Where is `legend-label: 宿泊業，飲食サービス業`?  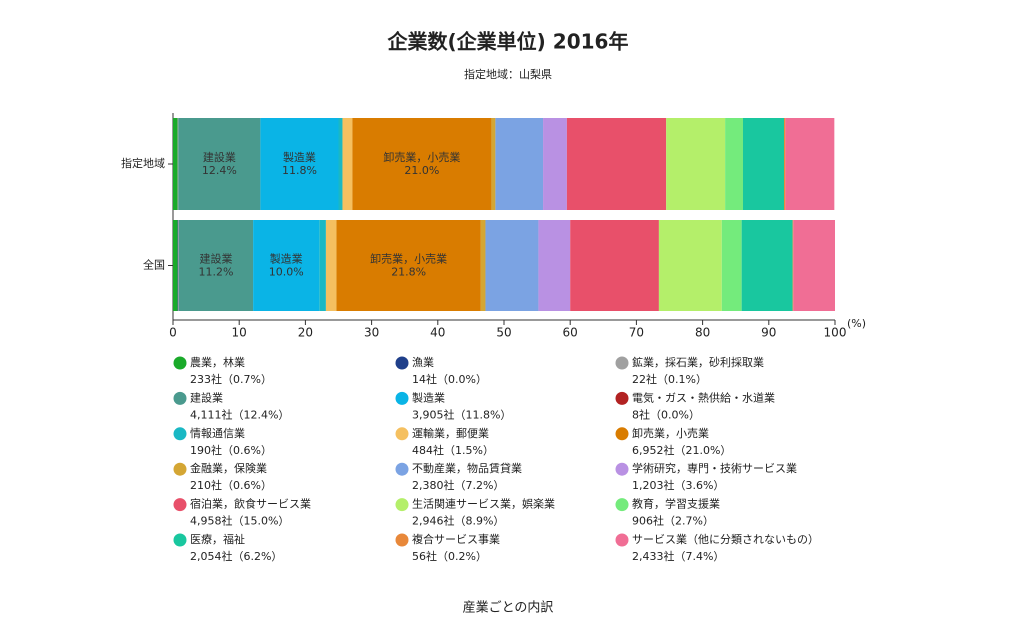 legend-label: 宿泊業，飲食サービス業 is located at coordinates (250, 504).